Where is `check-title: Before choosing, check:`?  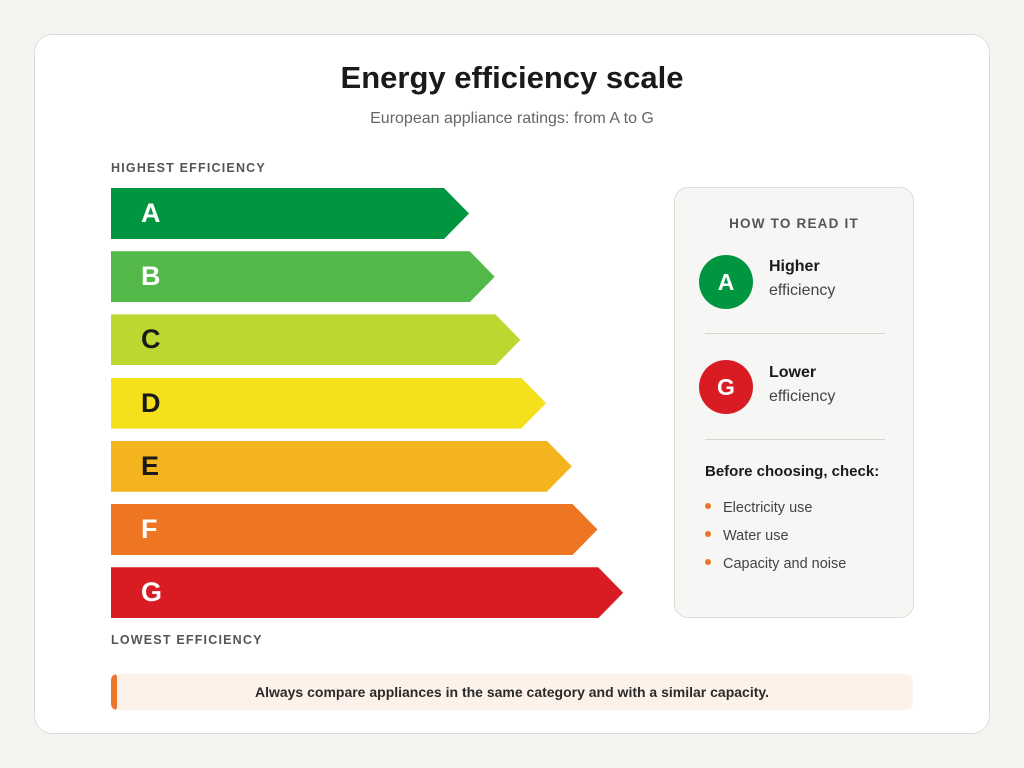 check-title: Before choosing, check: is located at coordinates (792, 471).